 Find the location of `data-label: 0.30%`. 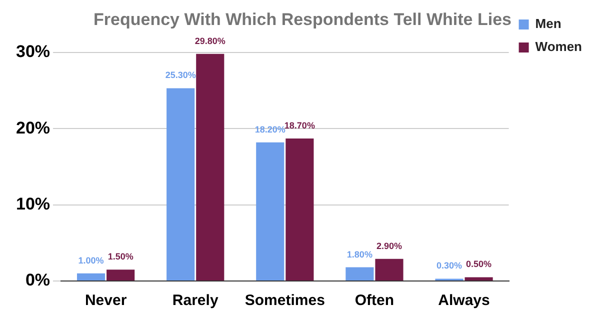

data-label: 0.30% is located at coordinates (449, 265).